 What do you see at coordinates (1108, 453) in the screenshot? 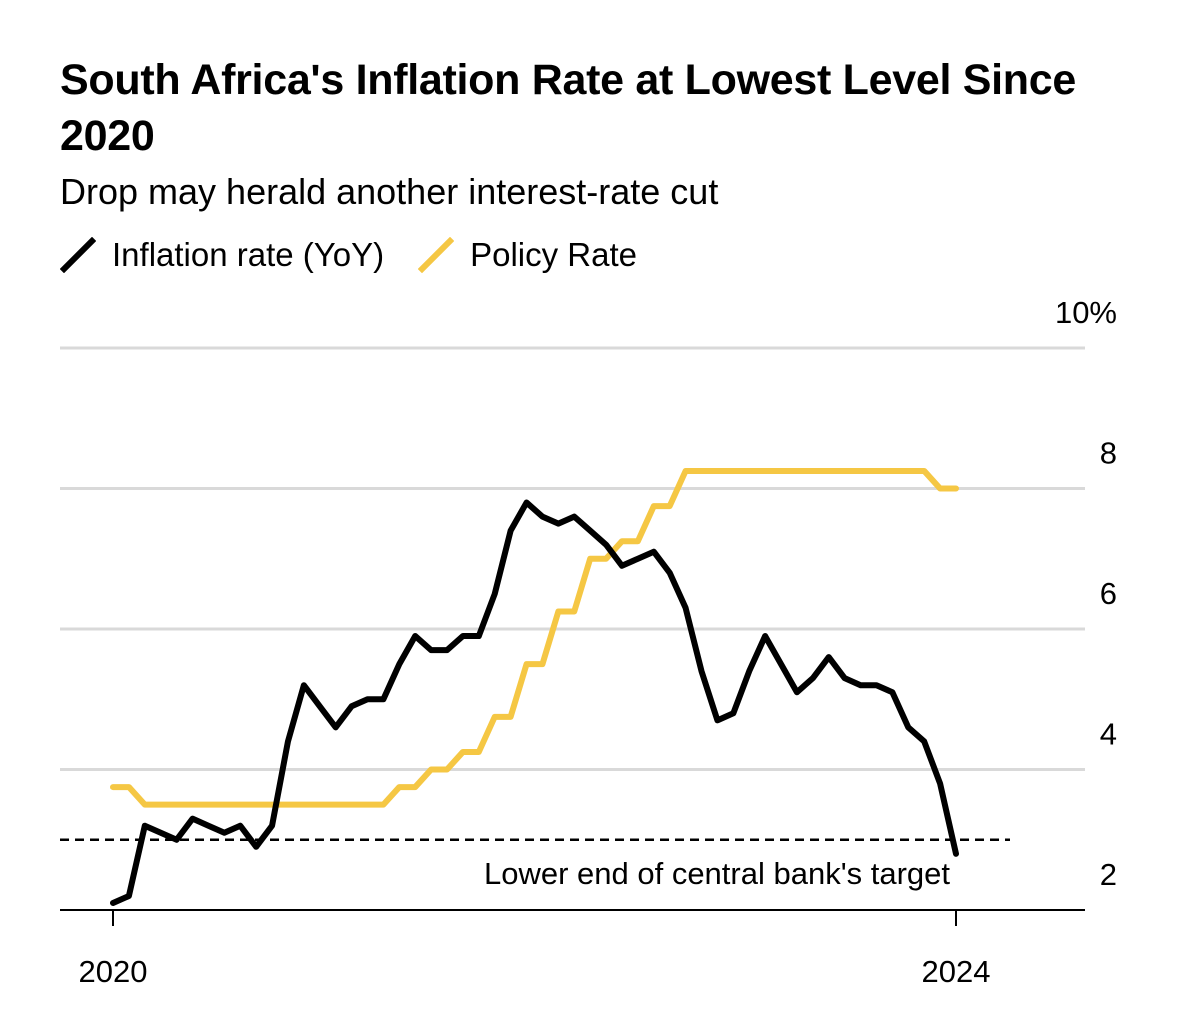
I see `y-tick-label: 8` at bounding box center [1108, 453].